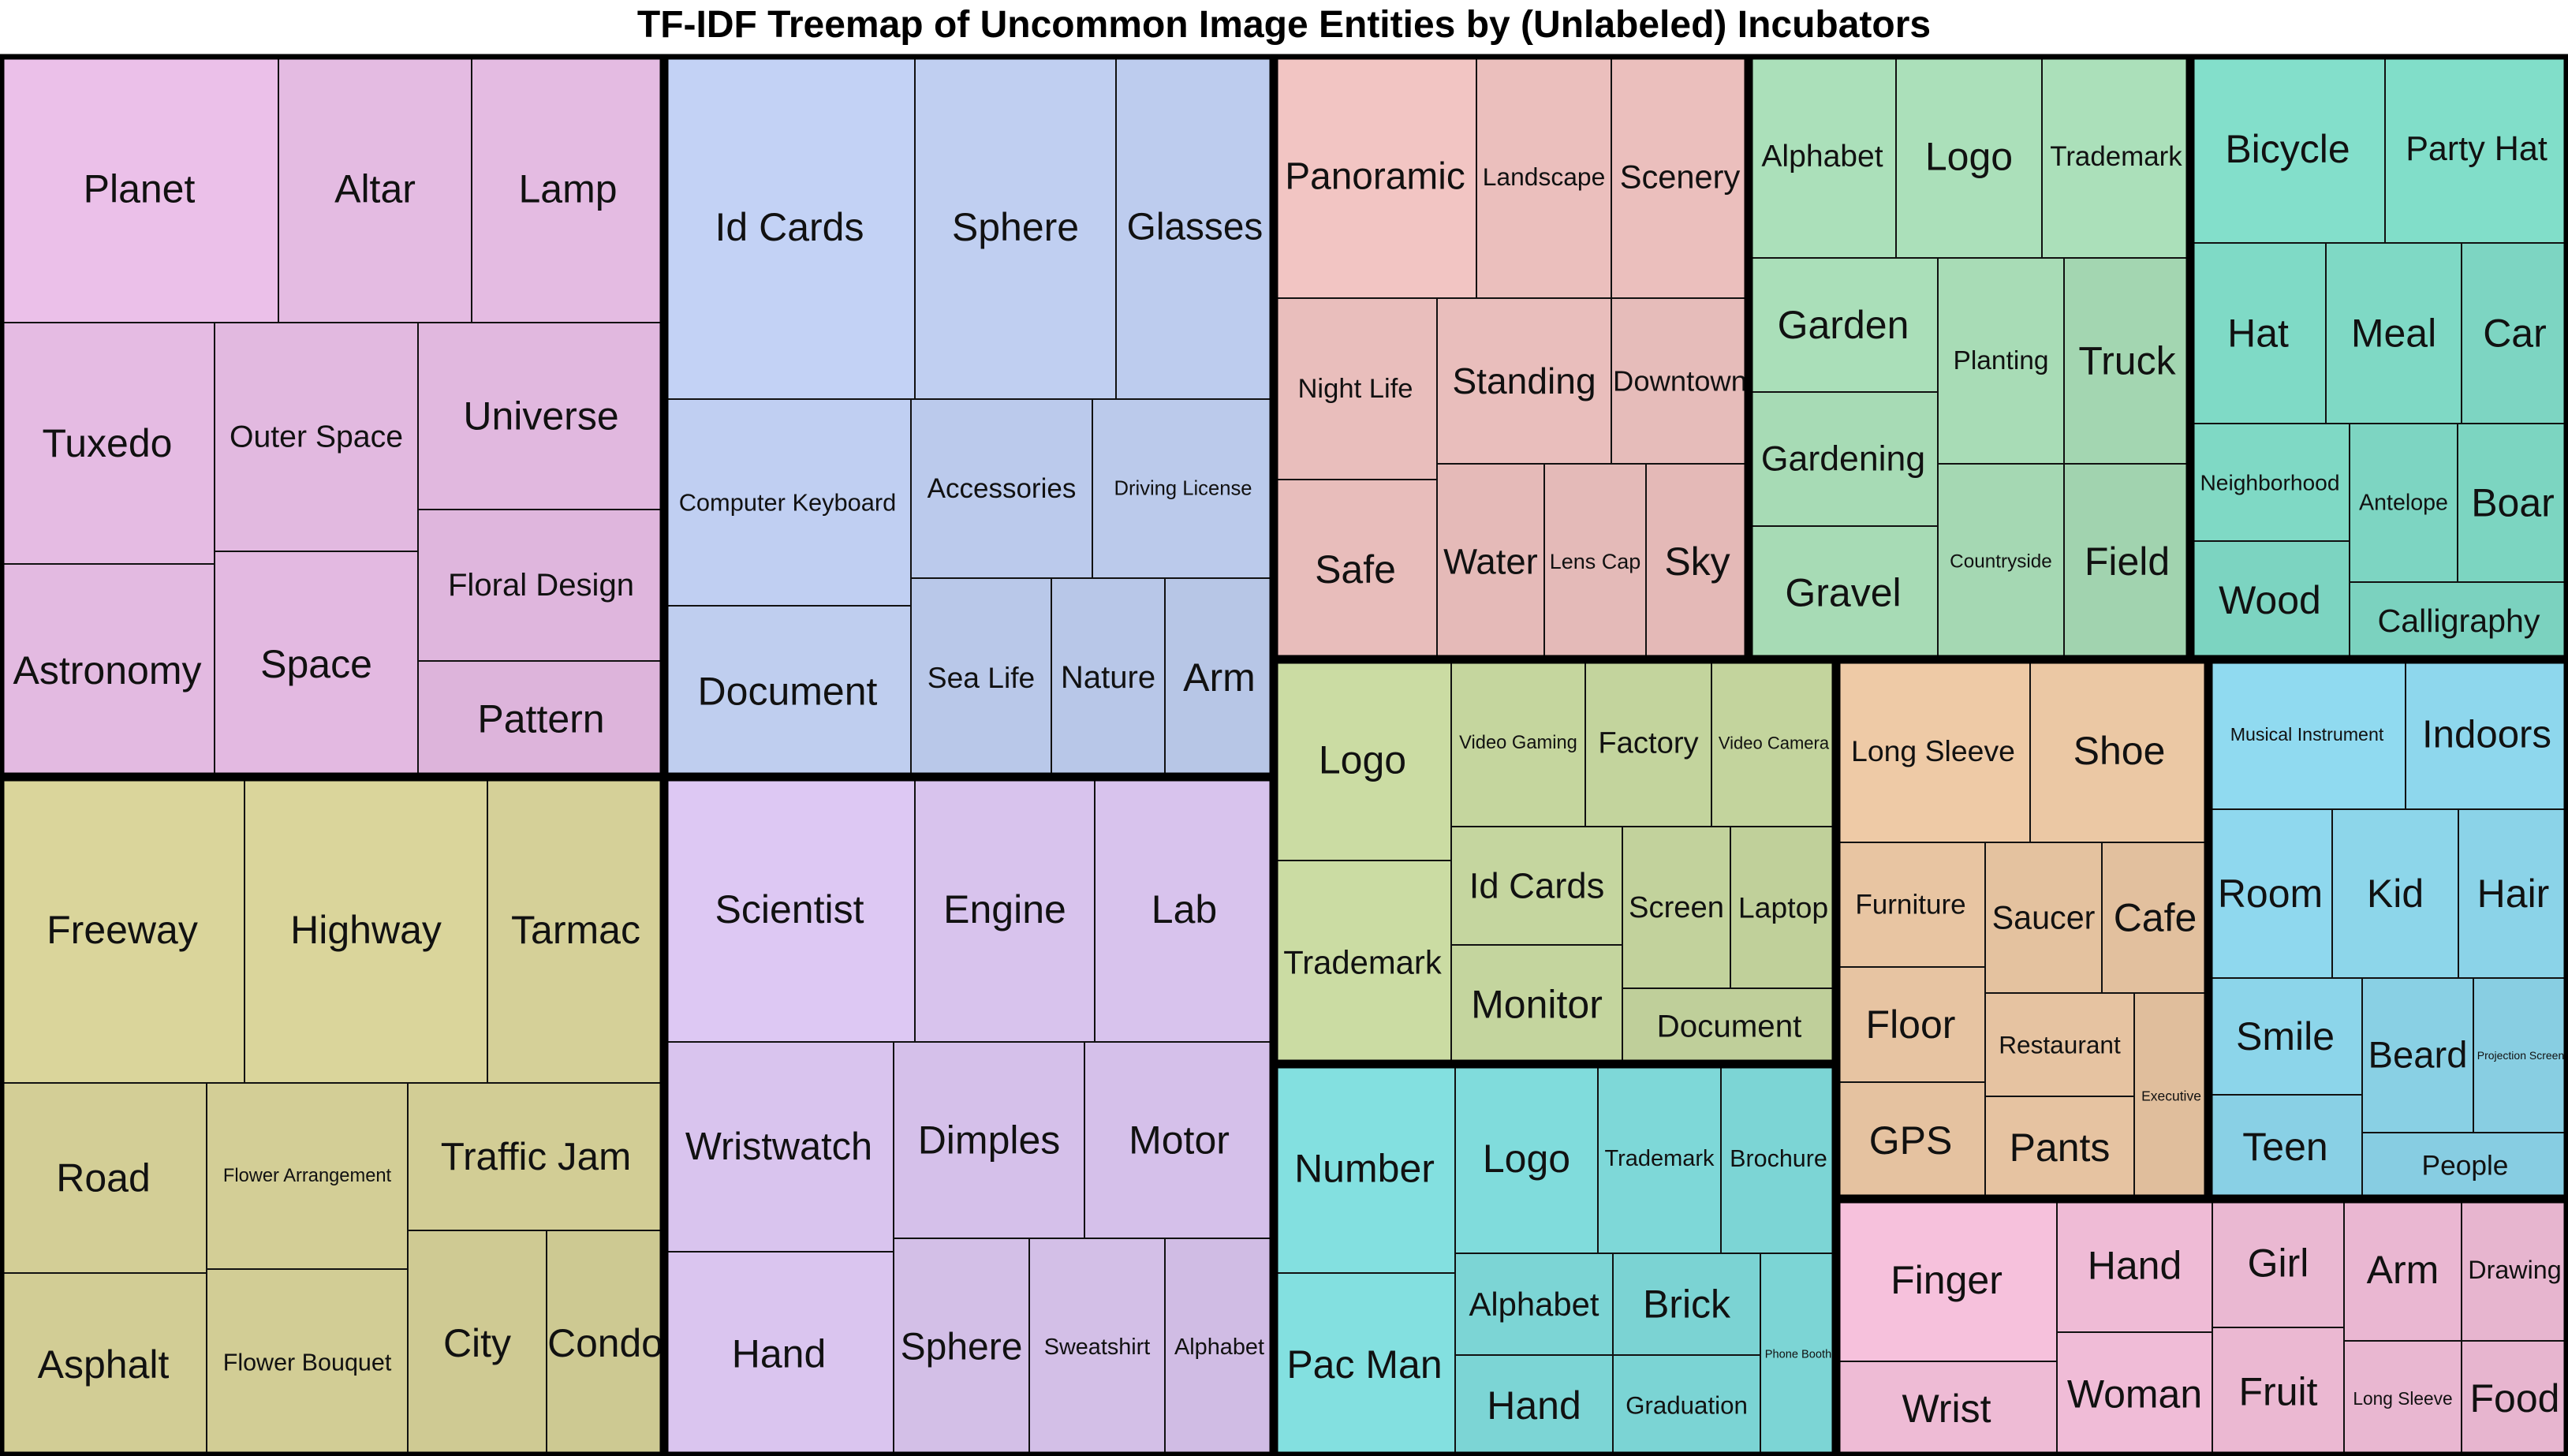 The image size is (2568, 1456). What do you see at coordinates (375, 189) in the screenshot?
I see `treemap-label-altar: Altar` at bounding box center [375, 189].